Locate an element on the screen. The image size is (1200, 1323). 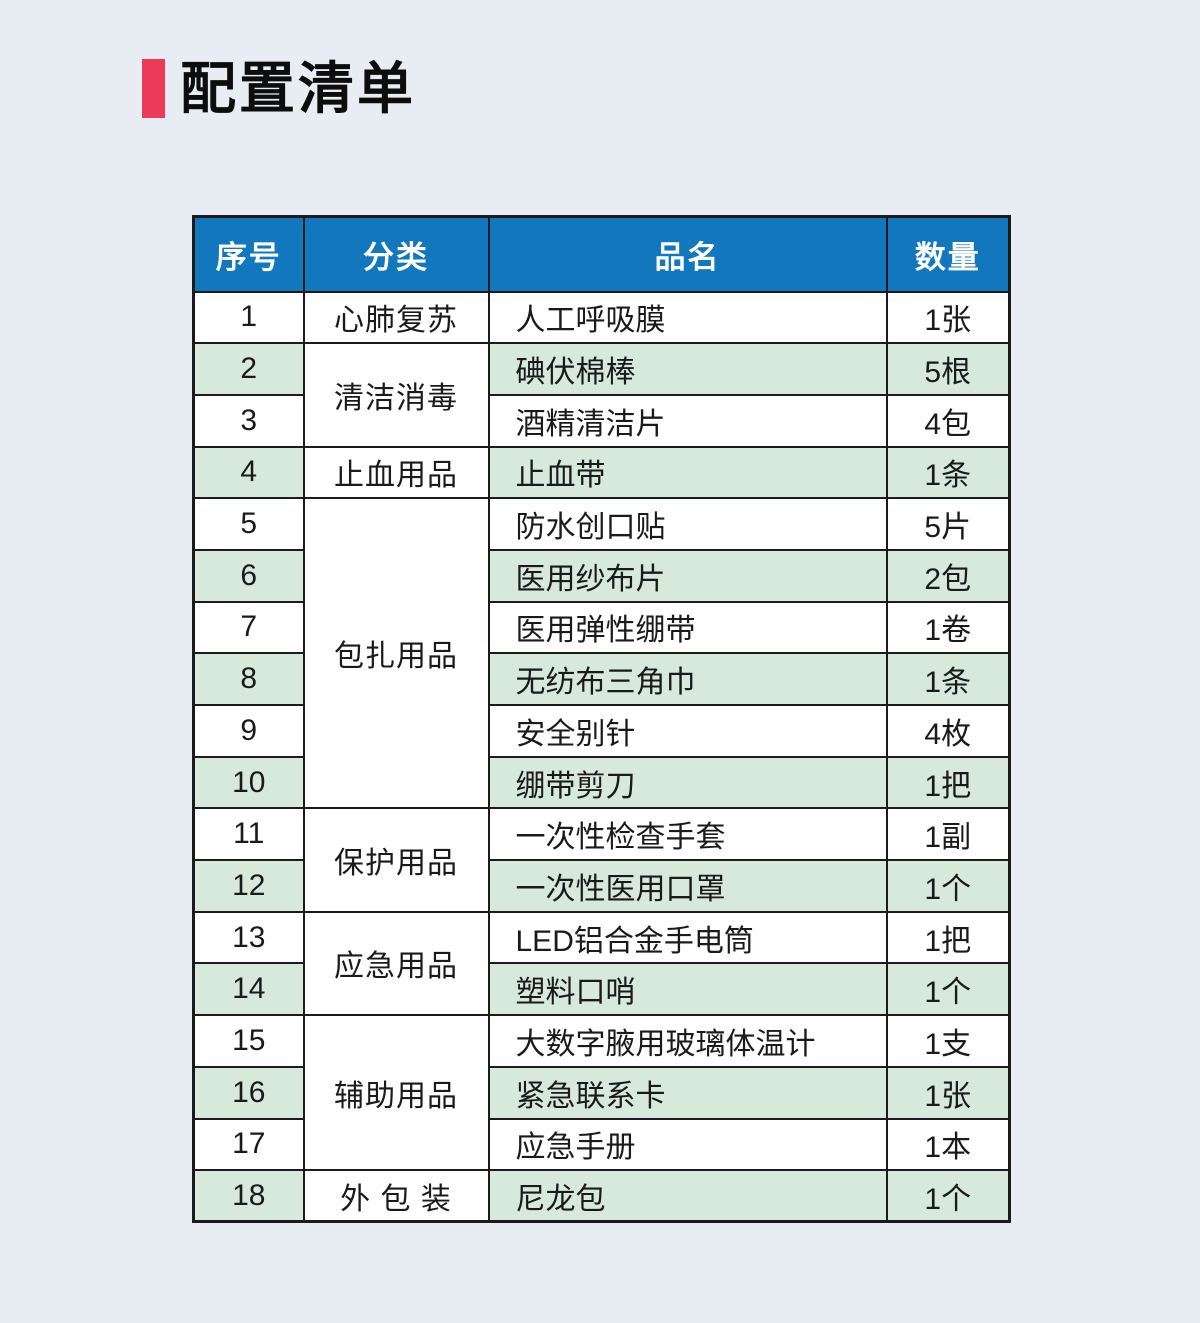
cell-serial: 7 is located at coordinates (248, 627).